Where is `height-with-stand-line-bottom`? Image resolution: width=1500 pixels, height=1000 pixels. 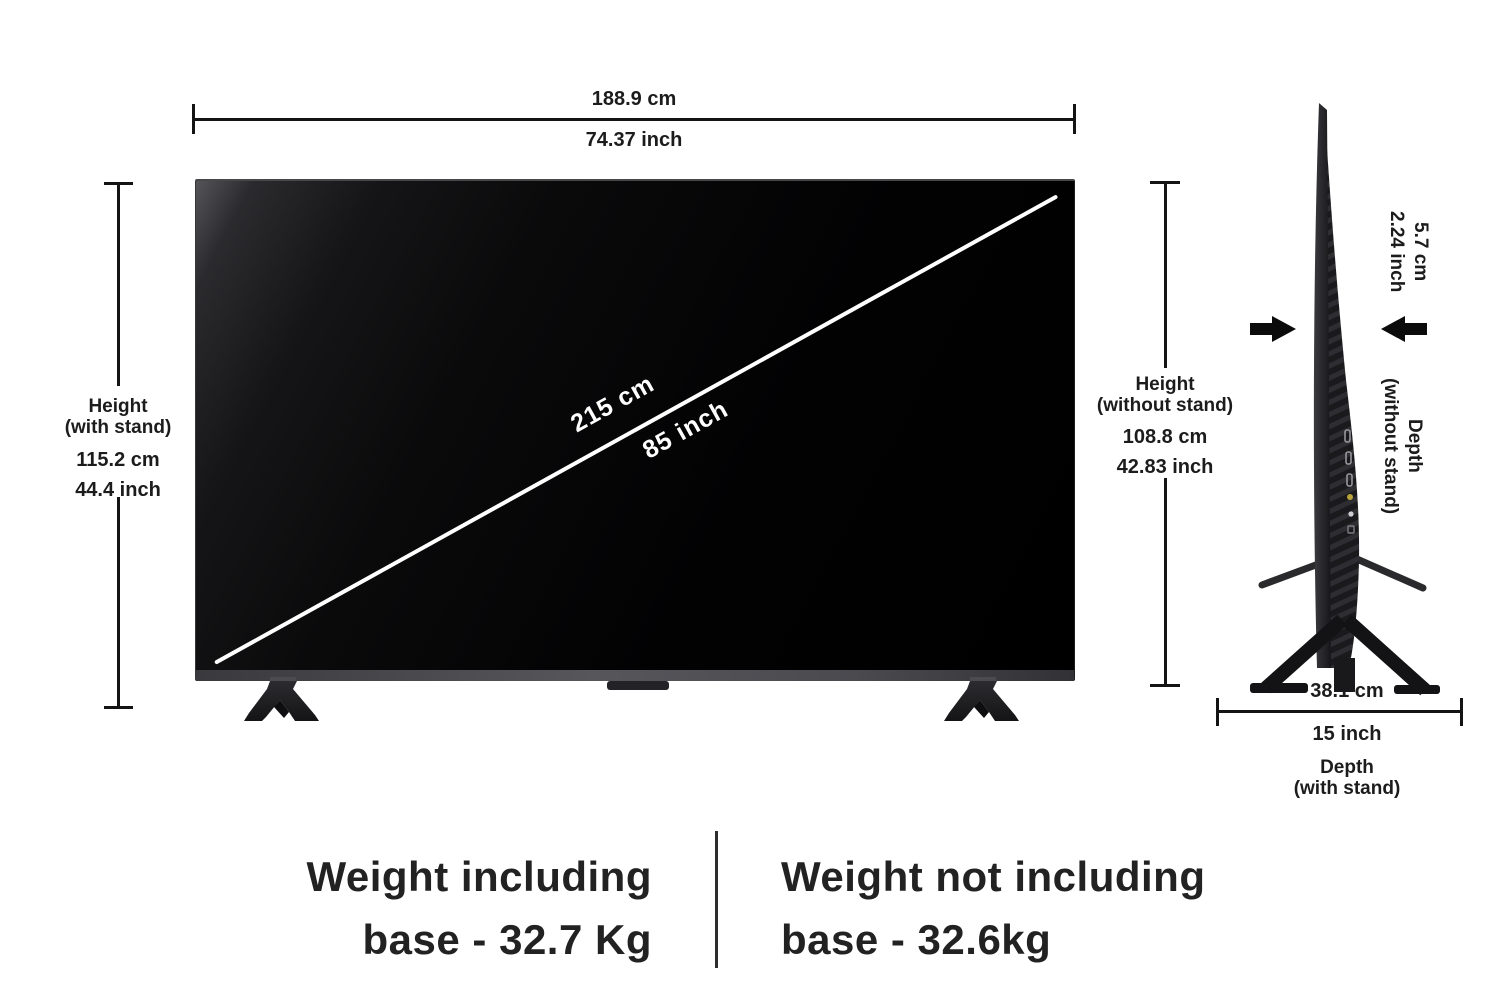
height-with-stand-line-bottom is located at coordinates (118, 603).